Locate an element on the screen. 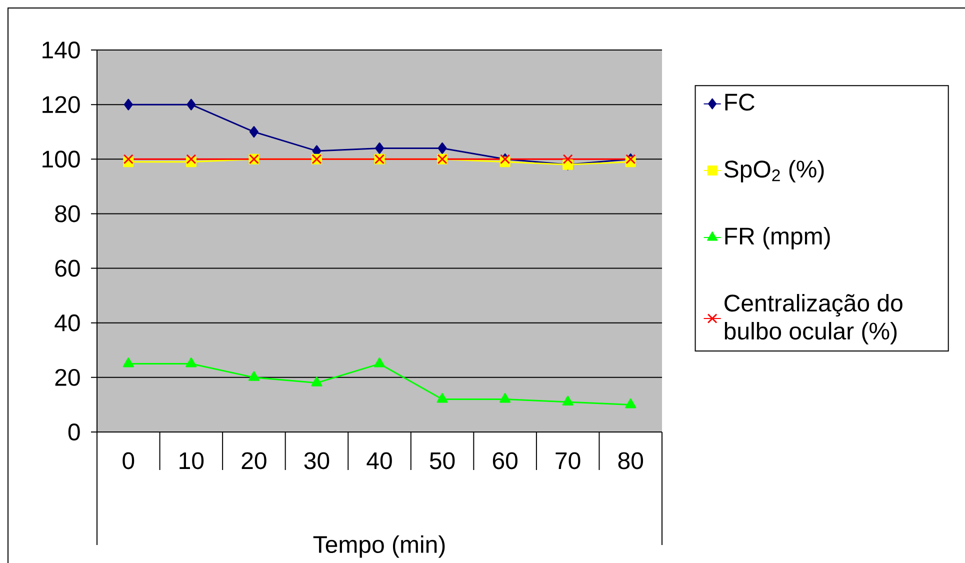 The height and width of the screenshot is (563, 965). y-tick-label: 100 is located at coordinates (61, 159).